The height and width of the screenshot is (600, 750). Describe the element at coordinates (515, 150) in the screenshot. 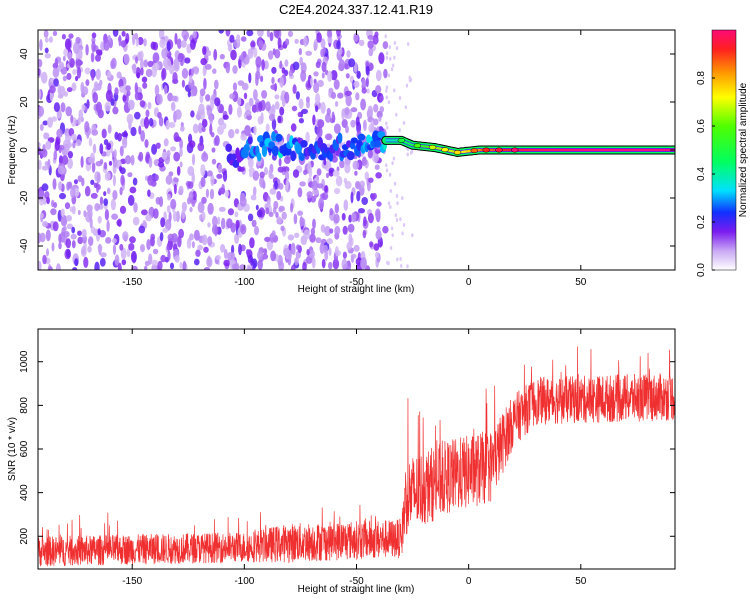

I see `spectrogram-signal-peak` at that location.